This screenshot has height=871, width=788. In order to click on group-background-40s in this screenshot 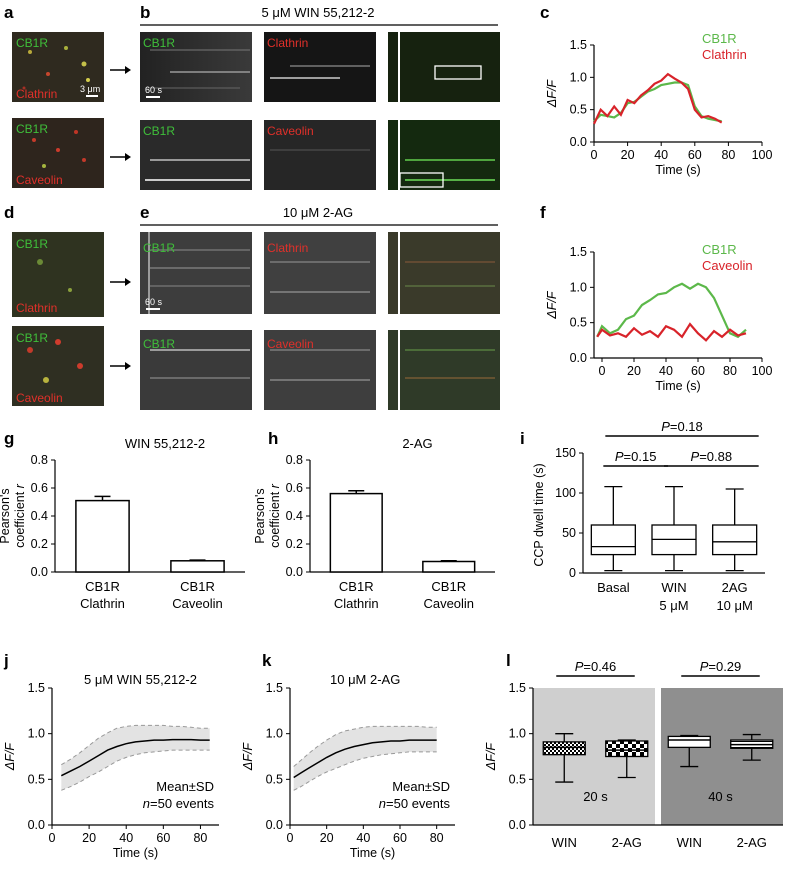, I will do `click(722, 756)`.